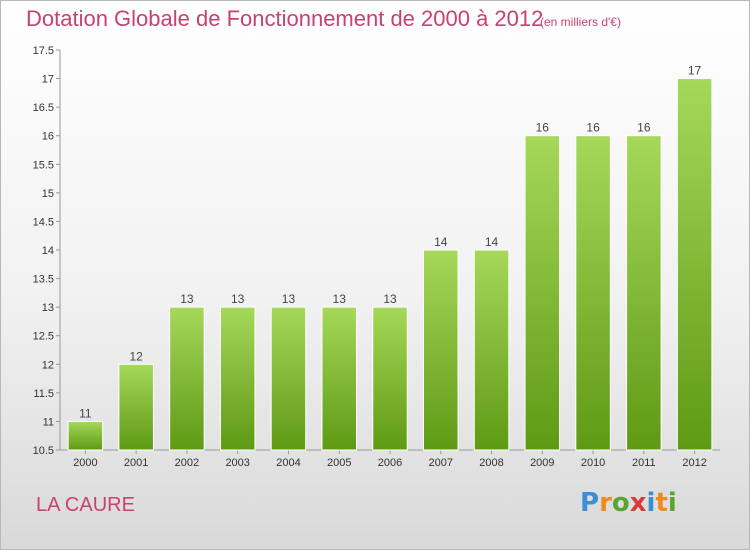 This screenshot has height=550, width=750. Describe the element at coordinates (43, 451) in the screenshot. I see `y-tick-label: 10.5` at that location.